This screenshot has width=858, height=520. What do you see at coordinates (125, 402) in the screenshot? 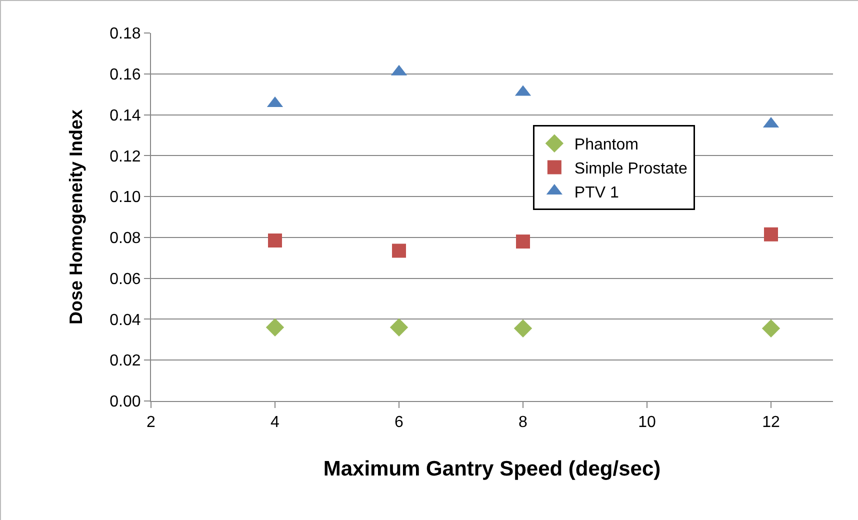
I see `y-tick-label: 0.00` at bounding box center [125, 402].